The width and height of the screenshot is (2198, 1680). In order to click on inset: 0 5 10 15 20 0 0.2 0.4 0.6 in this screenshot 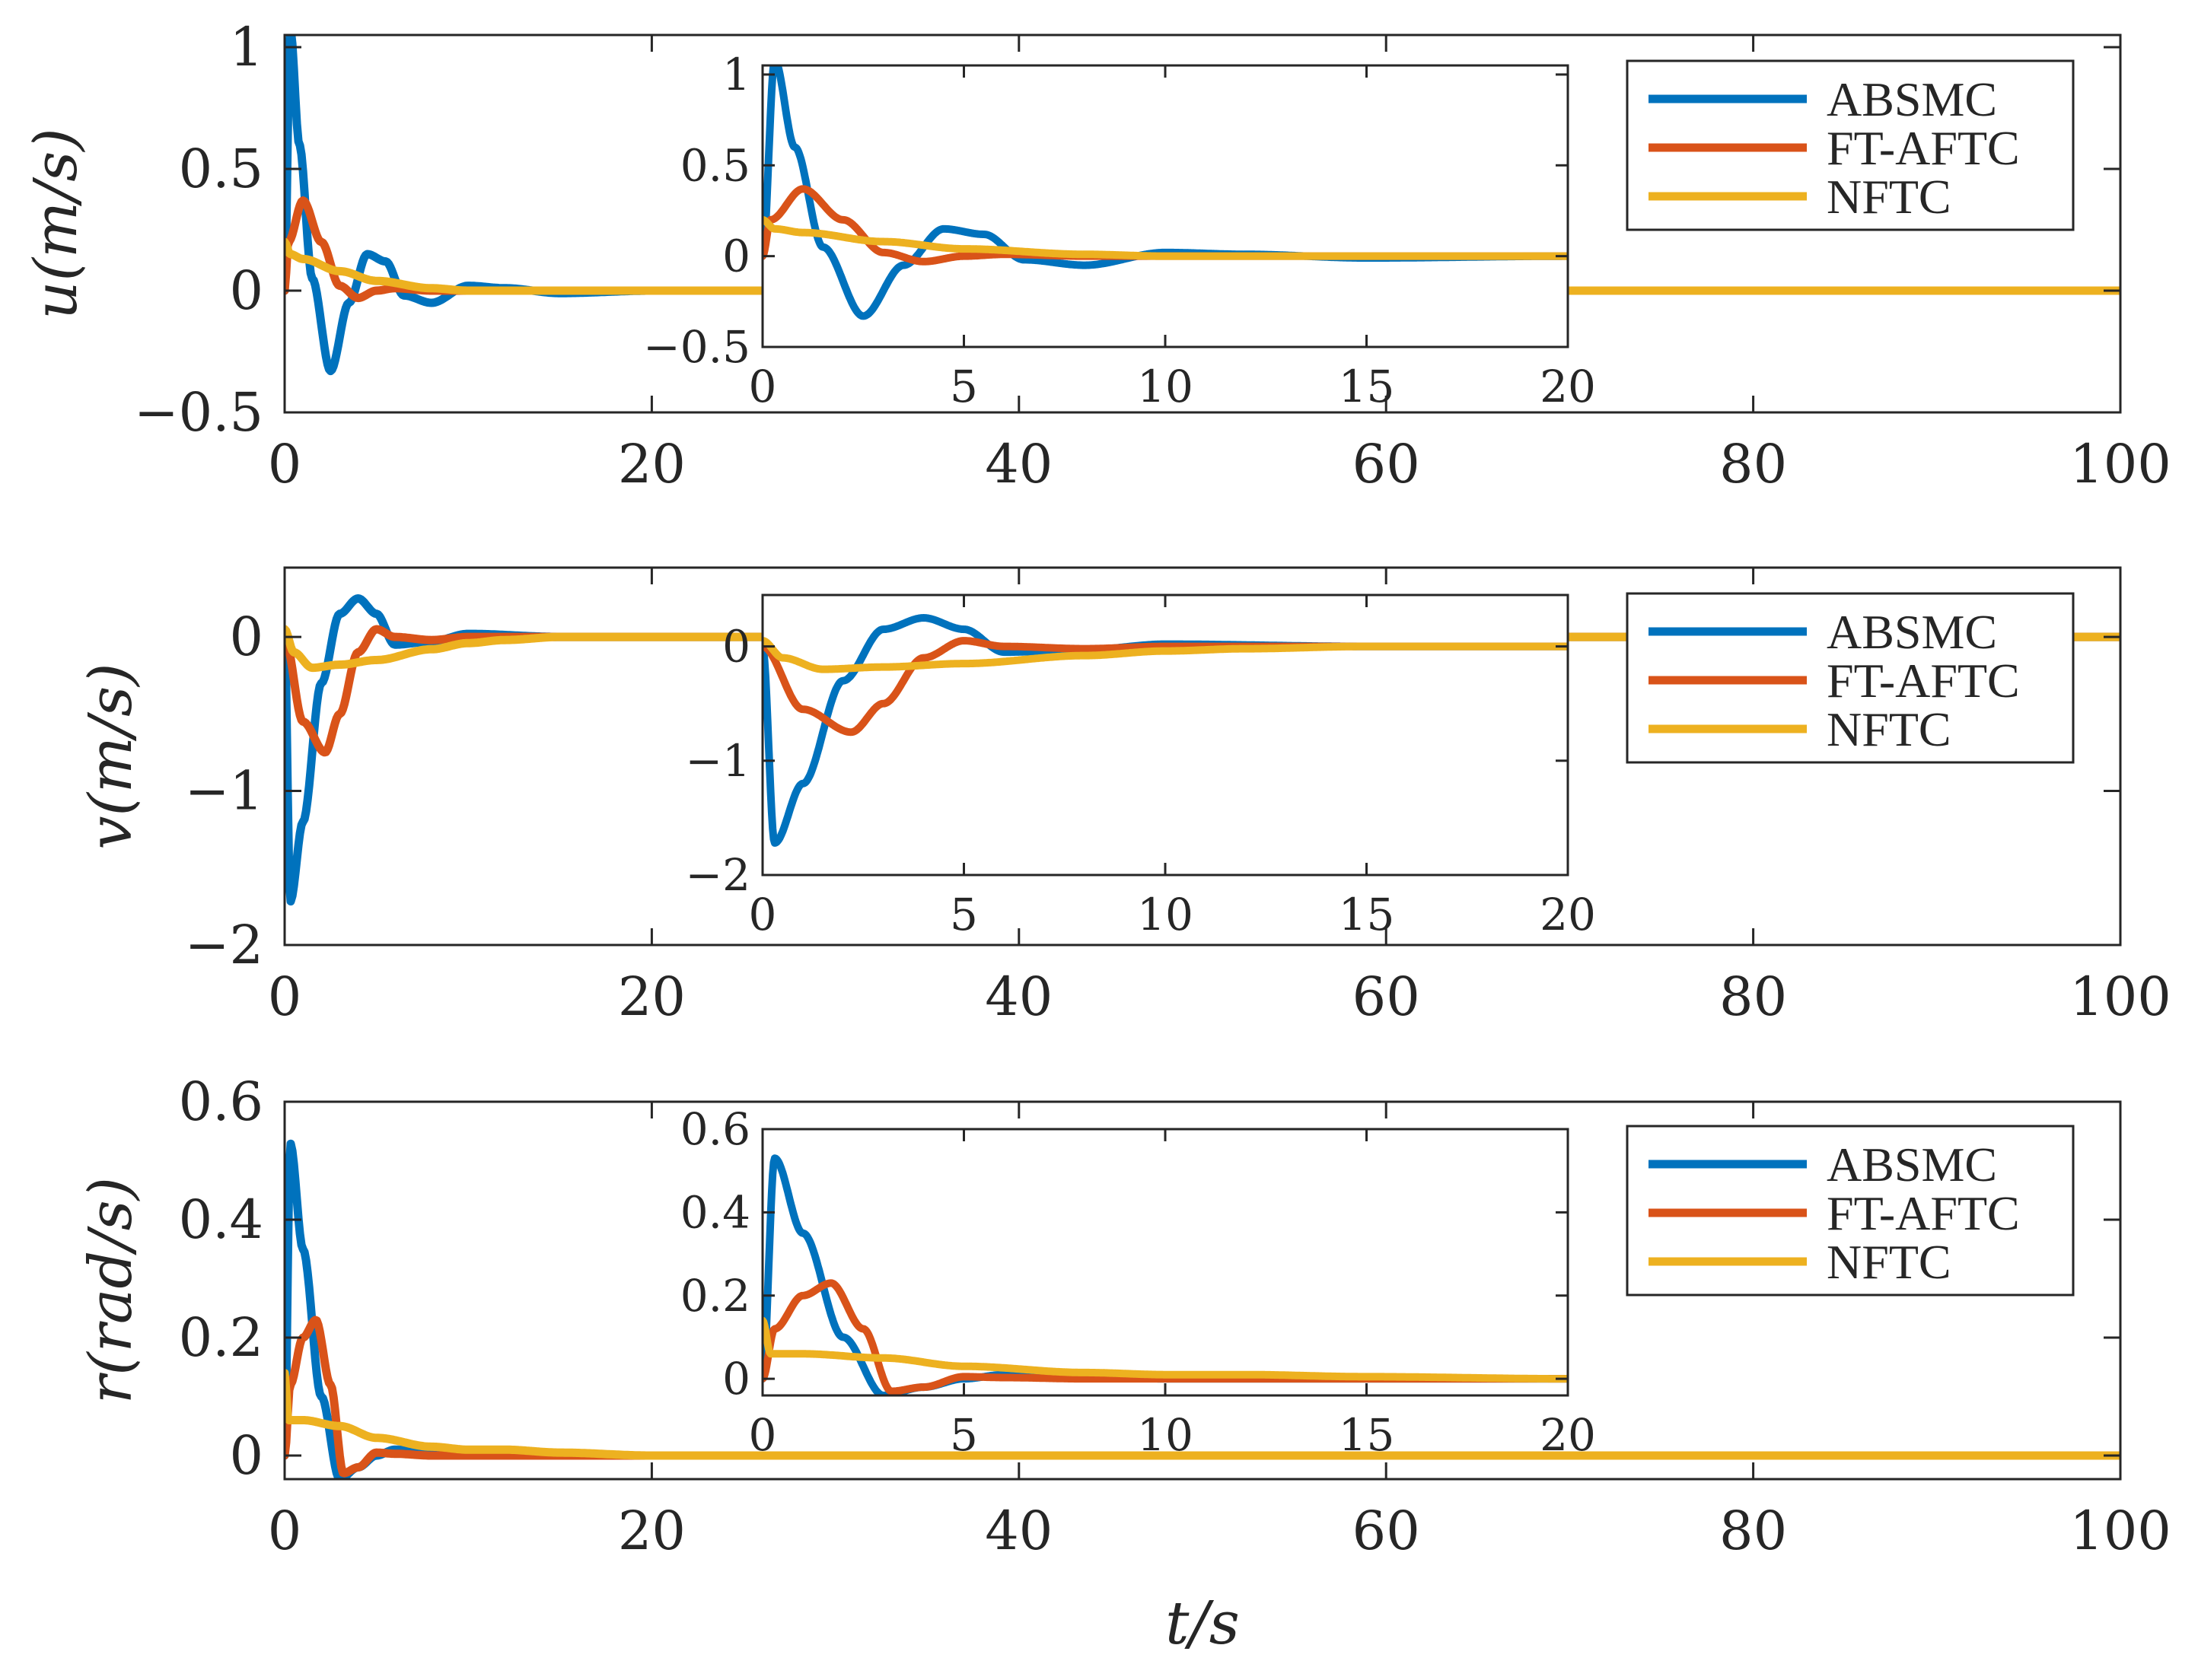, I will do `click(1138, 1282)`.